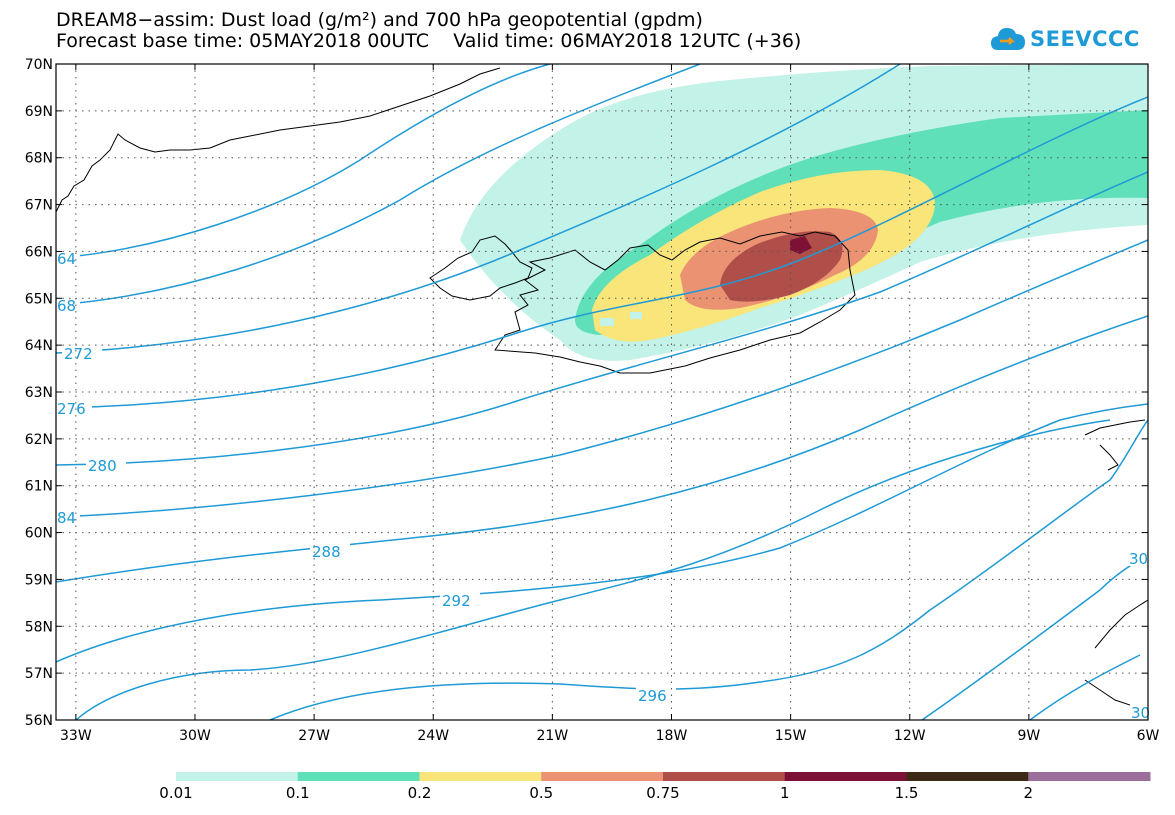  I want to click on greenland-coast, so click(278, 140).